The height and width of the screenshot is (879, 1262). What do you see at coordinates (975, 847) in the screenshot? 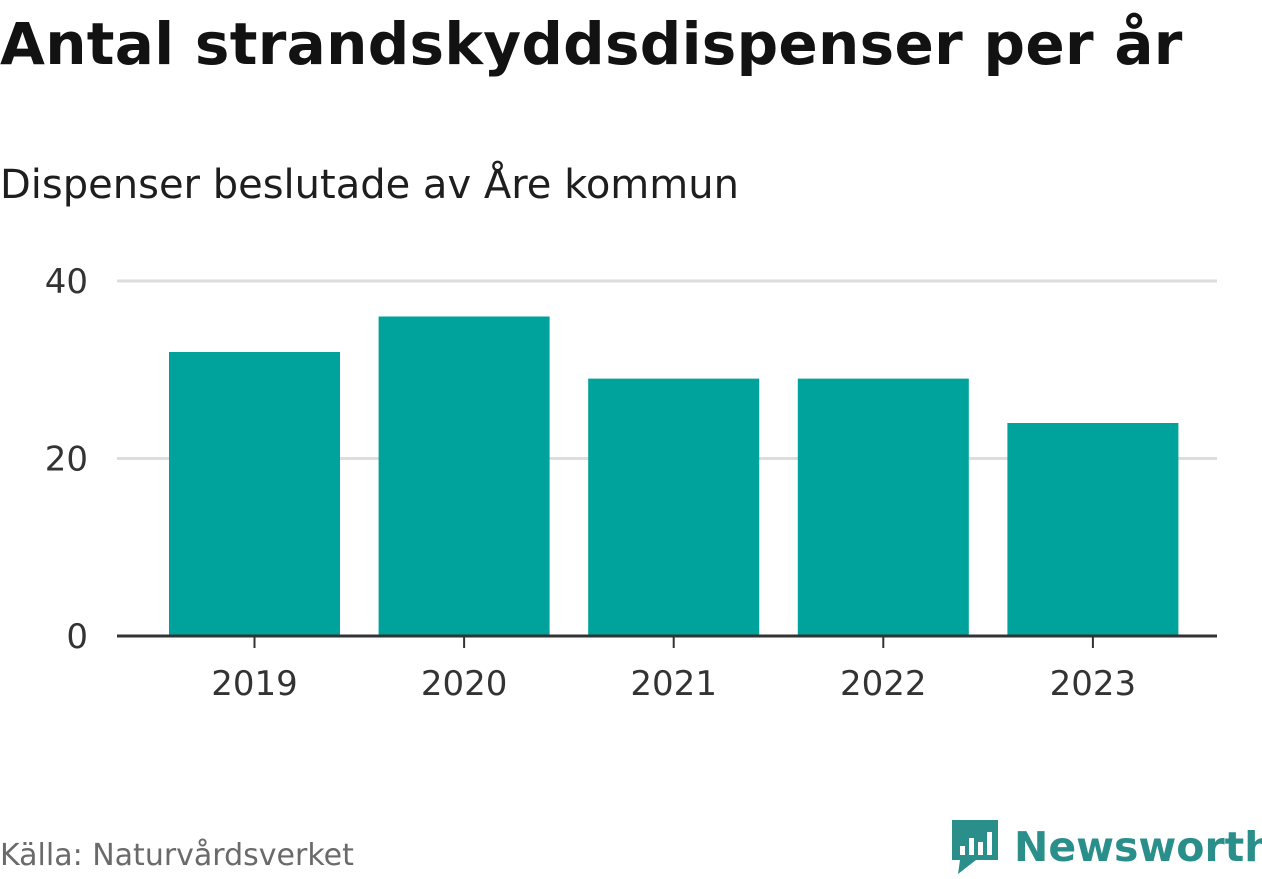
I see `newsworthy-logo-icon` at bounding box center [975, 847].